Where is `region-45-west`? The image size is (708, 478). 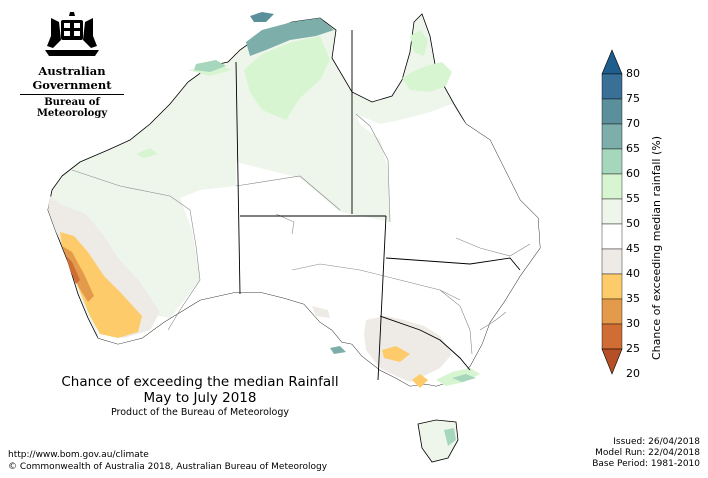
region-45-west is located at coordinates (104, 267).